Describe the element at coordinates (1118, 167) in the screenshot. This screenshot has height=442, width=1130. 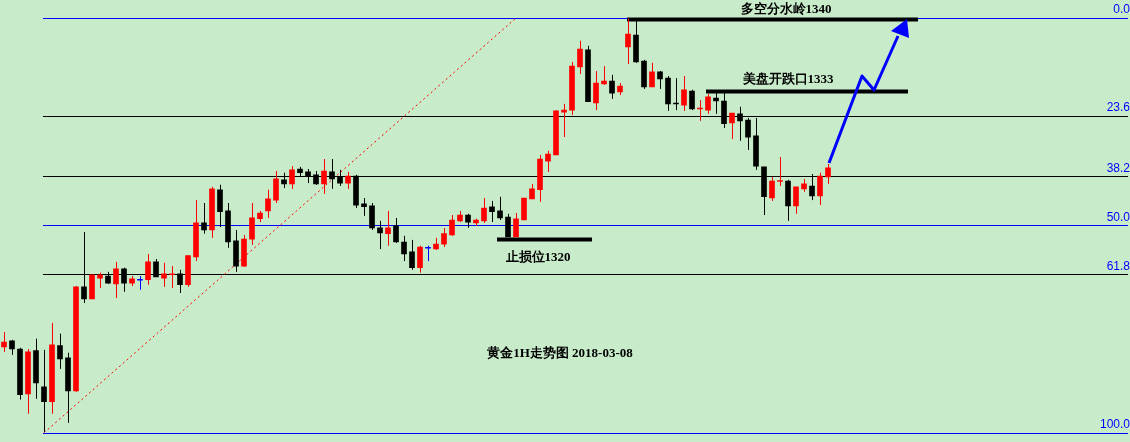
I see `y-tick-label: 38.2` at that location.